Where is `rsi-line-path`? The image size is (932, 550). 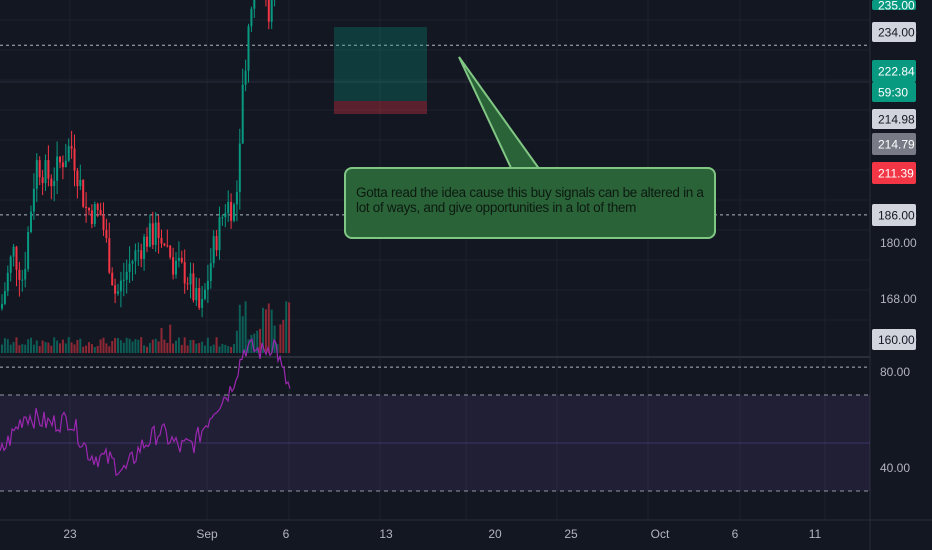 rsi-line-path is located at coordinates (145, 406).